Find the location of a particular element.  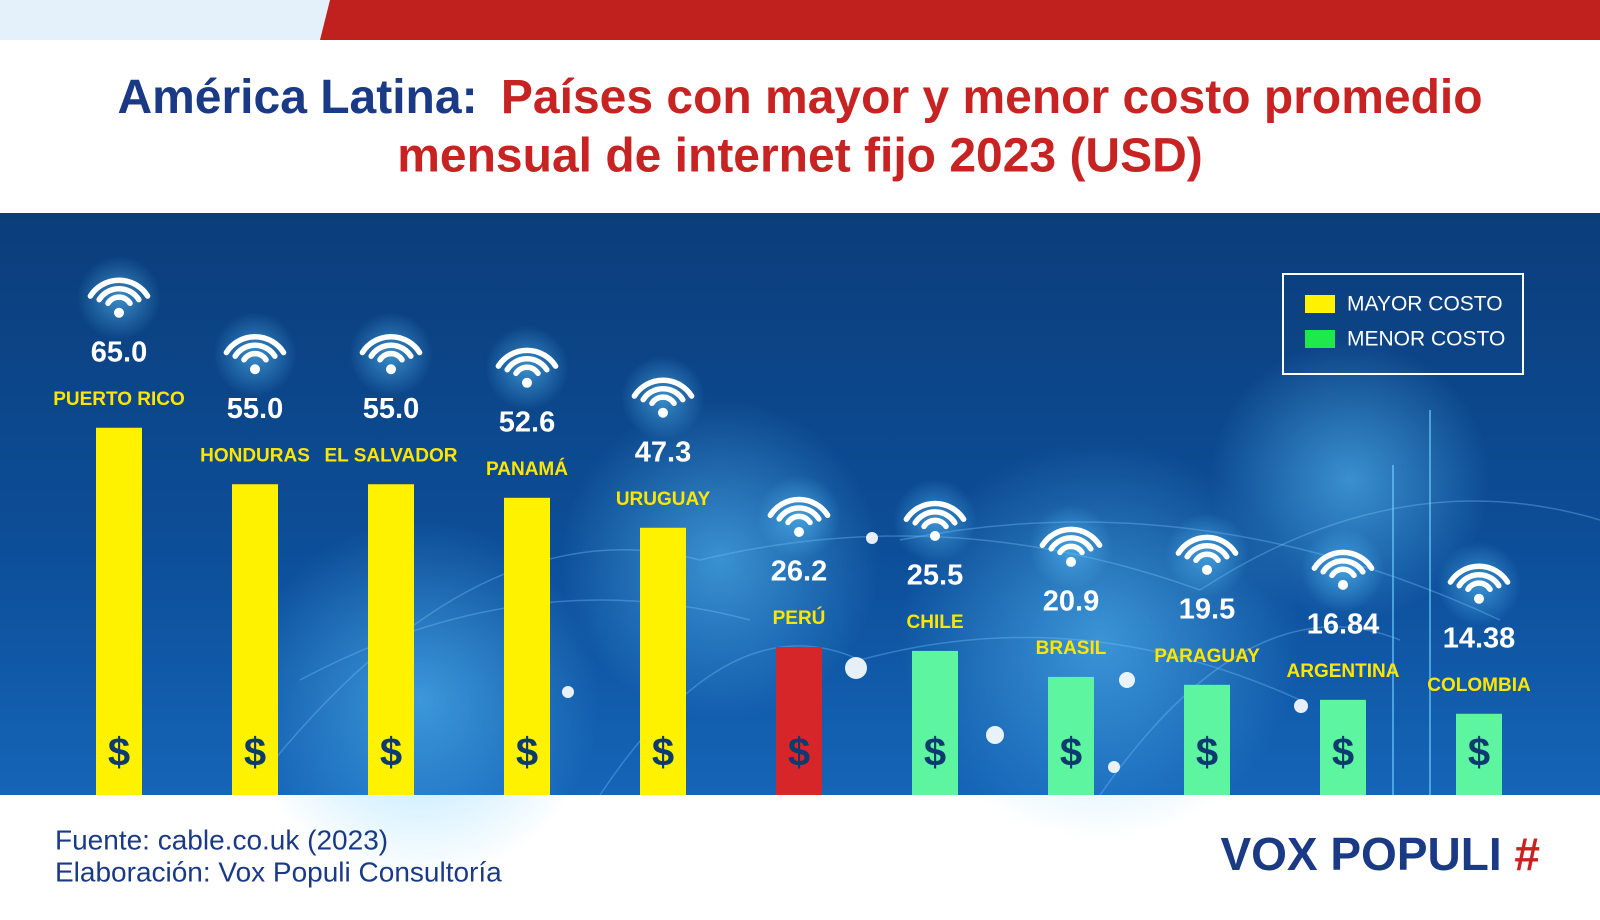

brand: VOX POPULI # is located at coordinates (1380, 854).